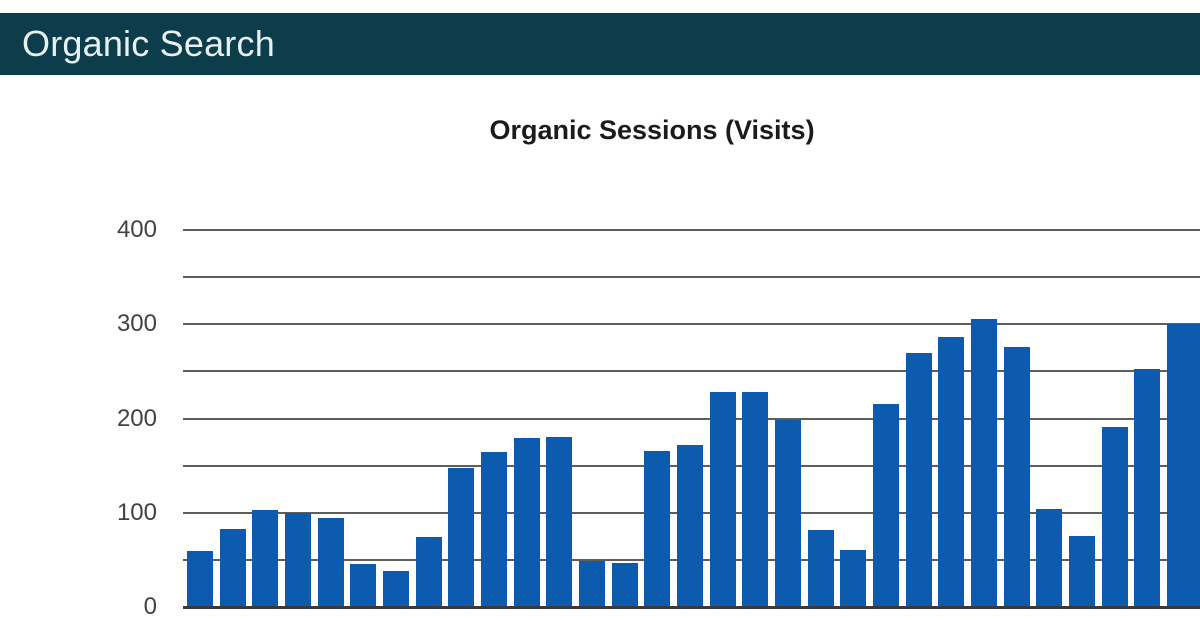 This screenshot has height=621, width=1200. I want to click on panel-title: Organic Search, so click(148, 43).